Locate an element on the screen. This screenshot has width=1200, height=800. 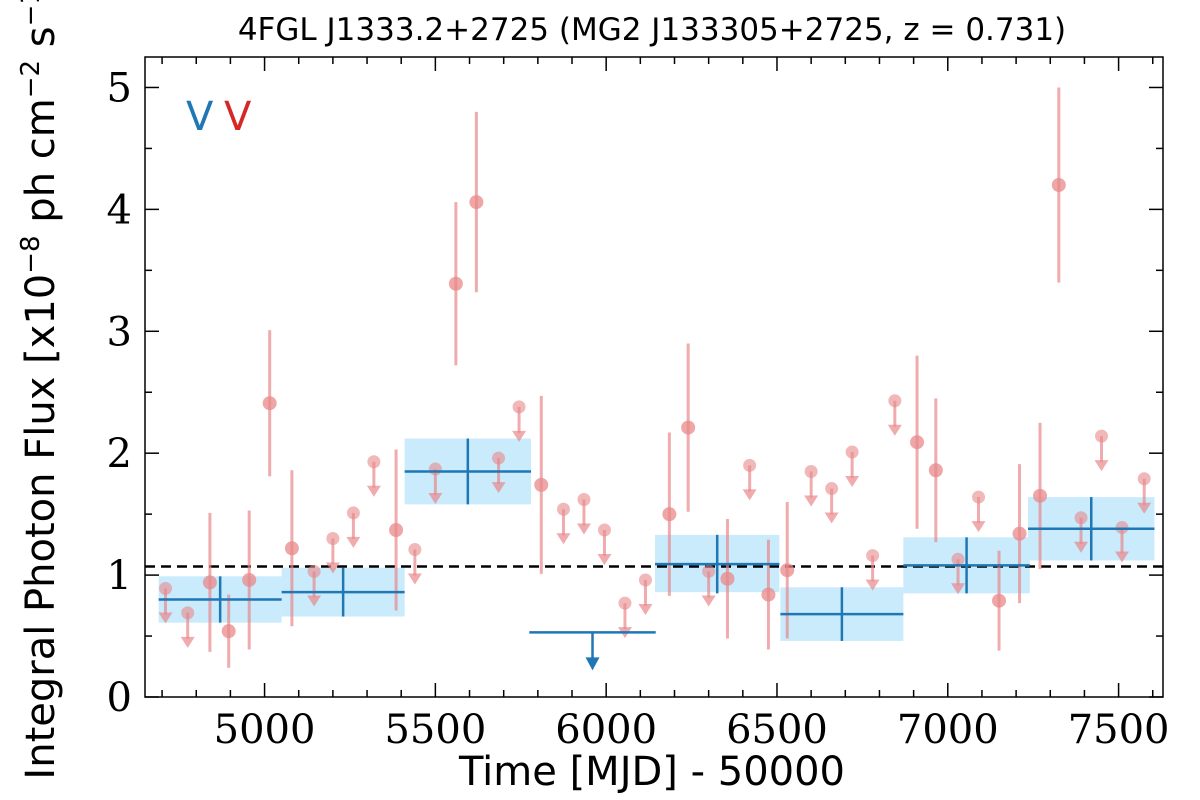
x-tick-label: 5000 is located at coordinates (265, 730).